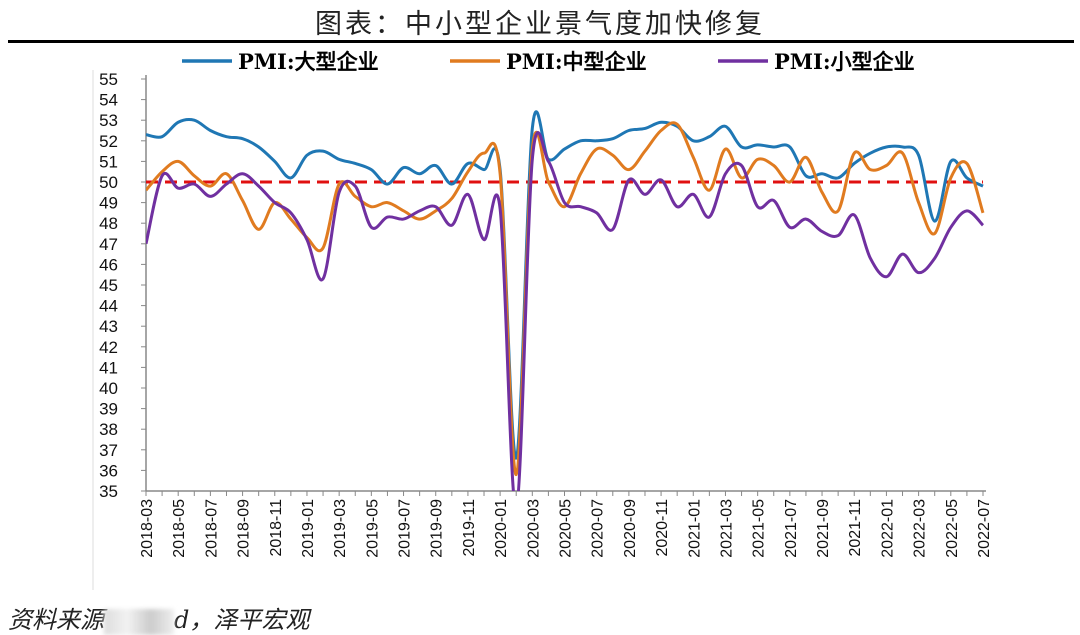 This screenshot has height=635, width=1080. What do you see at coordinates (108, 141) in the screenshot?
I see `y-tick-label: 52` at bounding box center [108, 141].